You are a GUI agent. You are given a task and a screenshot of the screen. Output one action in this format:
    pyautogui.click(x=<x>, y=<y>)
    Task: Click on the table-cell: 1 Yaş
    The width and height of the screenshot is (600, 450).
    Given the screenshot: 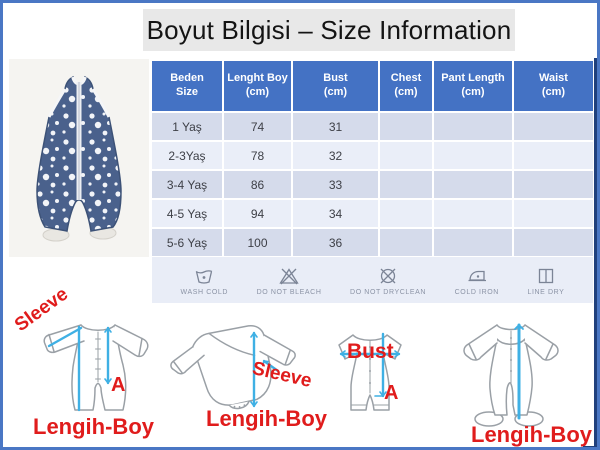 What is the action you would take?
    pyautogui.click(x=187, y=126)
    